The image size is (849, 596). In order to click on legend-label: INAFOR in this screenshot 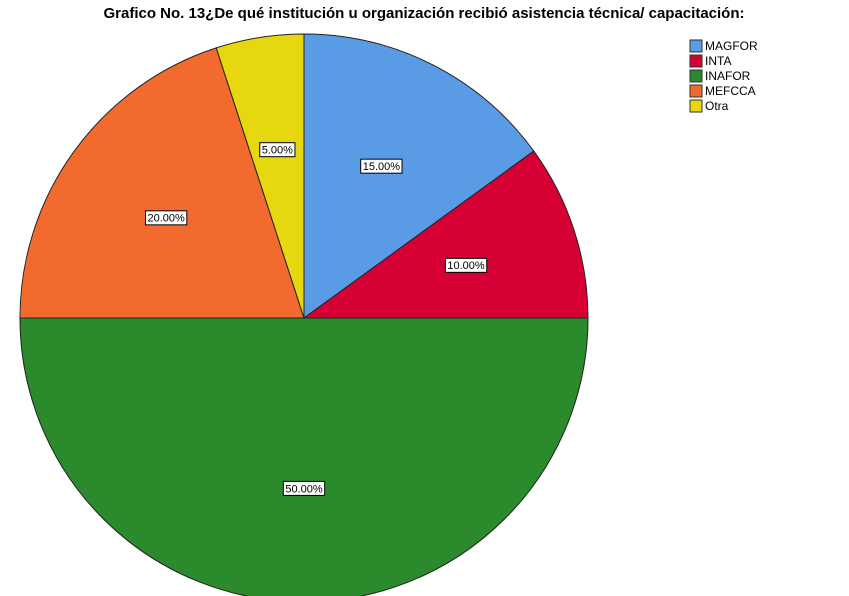, I will do `click(728, 76)`.